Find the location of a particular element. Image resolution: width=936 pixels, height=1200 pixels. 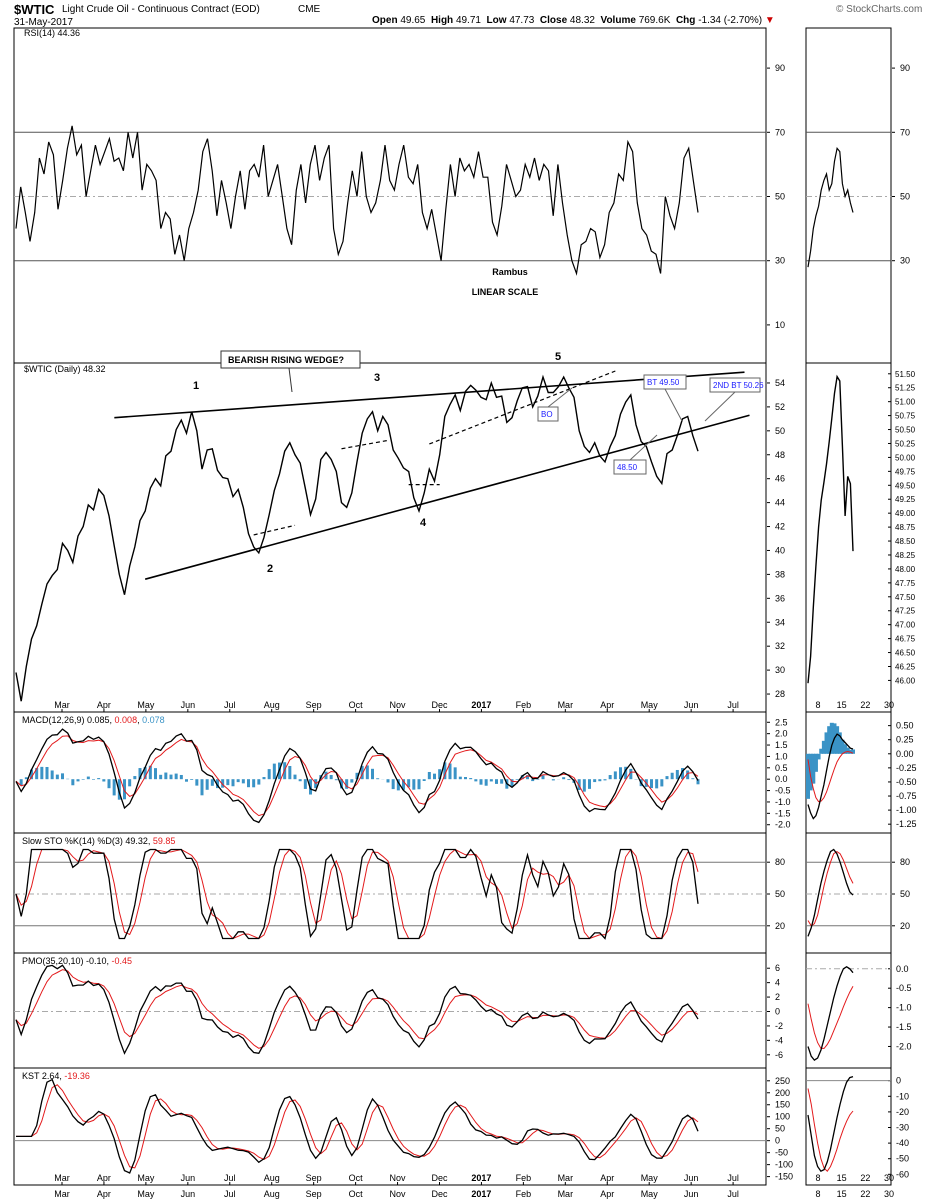

panel-frame-kst is located at coordinates (390, 1126).